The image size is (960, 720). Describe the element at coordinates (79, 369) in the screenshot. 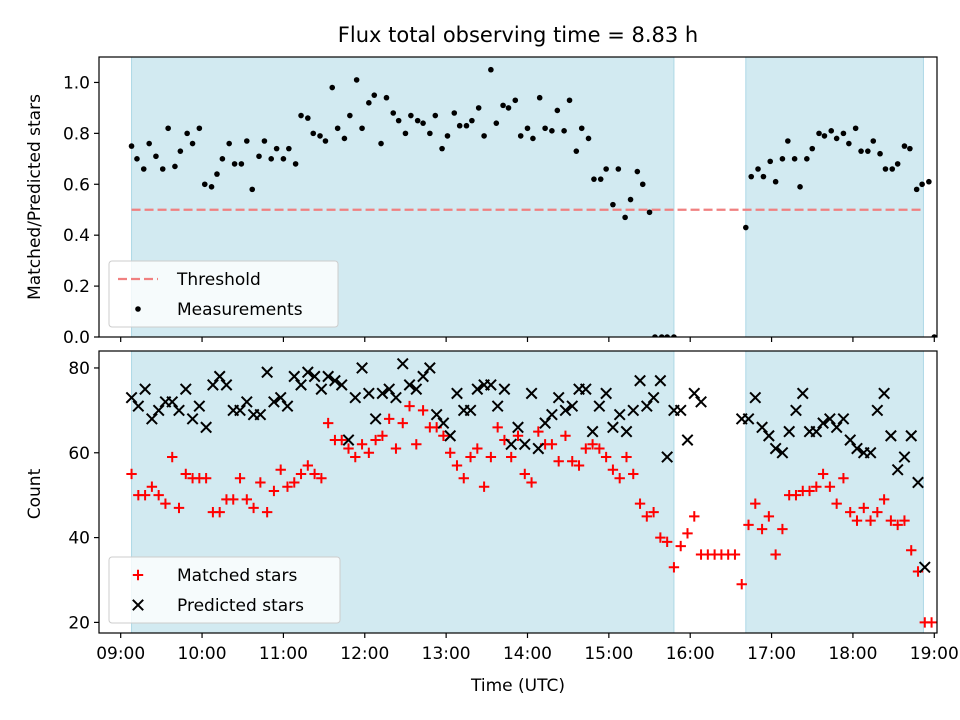

I see `bottom-ytick-label: 80` at that location.